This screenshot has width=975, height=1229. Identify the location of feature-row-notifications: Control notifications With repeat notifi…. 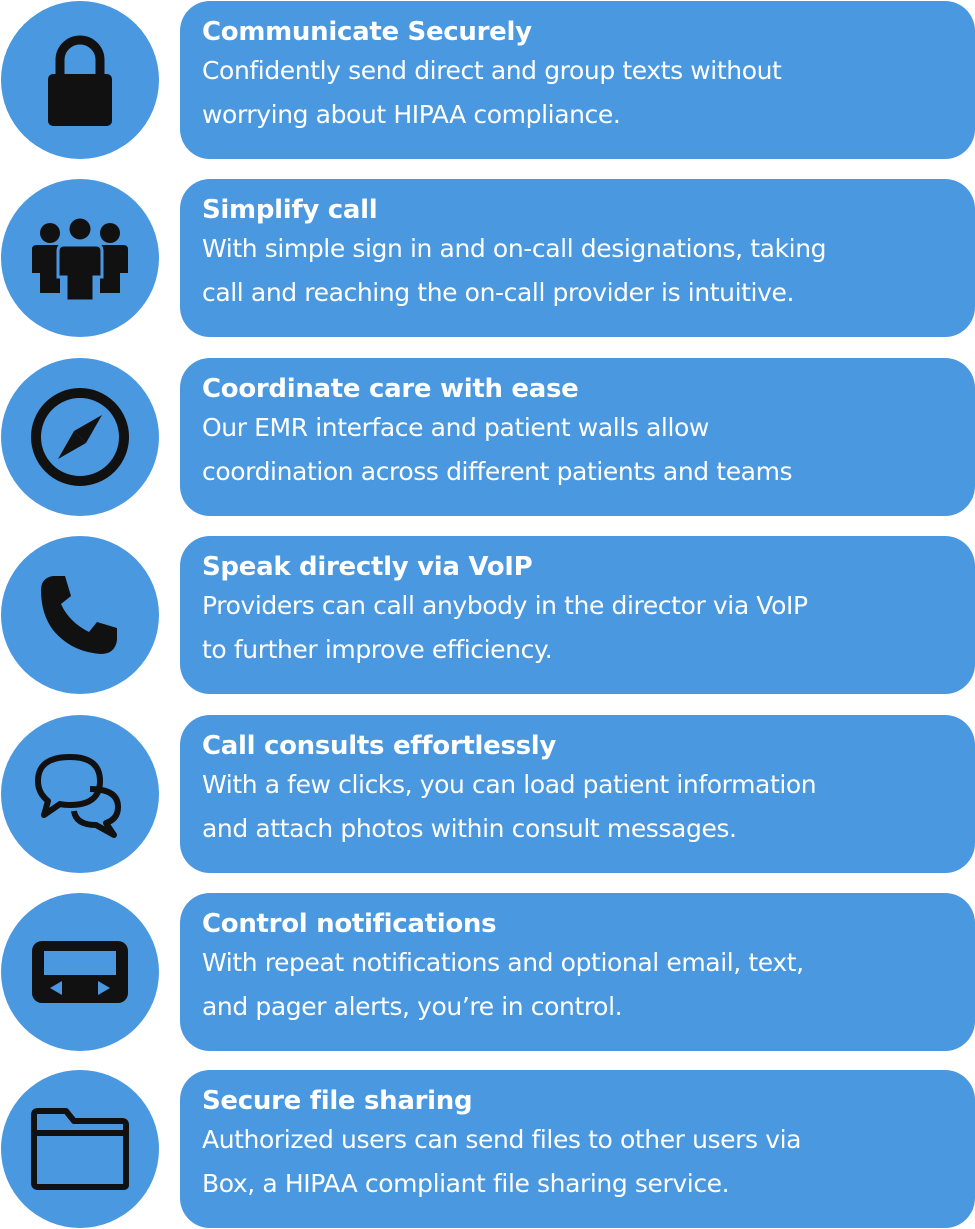
(487, 972).